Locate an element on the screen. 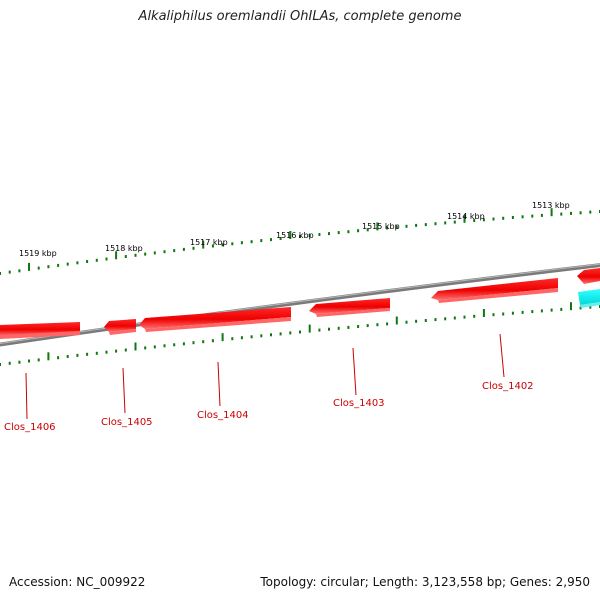 This screenshot has height=600, width=600. gene-arrow-partial-cyan is located at coordinates (589, 298).